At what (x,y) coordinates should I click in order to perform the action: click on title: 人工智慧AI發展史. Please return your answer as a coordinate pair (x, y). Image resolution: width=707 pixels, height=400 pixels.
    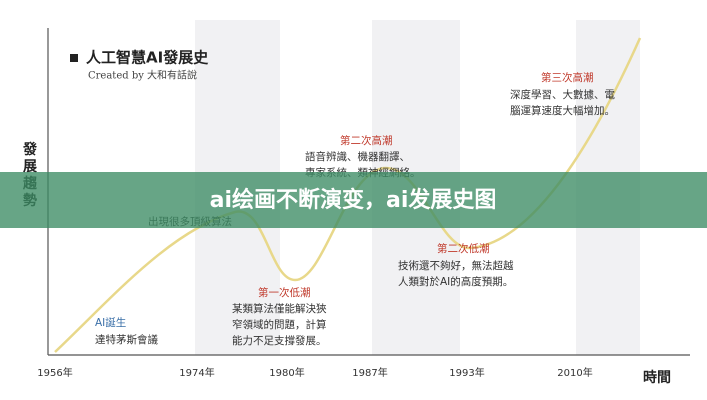
    Looking at the image, I should click on (147, 58).